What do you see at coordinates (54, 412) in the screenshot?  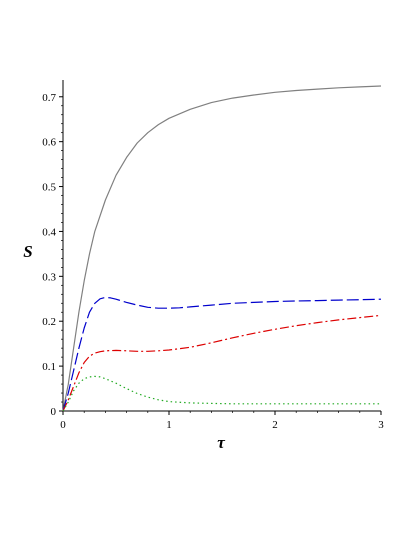 I see `y-tick-label: 0` at bounding box center [54, 412].